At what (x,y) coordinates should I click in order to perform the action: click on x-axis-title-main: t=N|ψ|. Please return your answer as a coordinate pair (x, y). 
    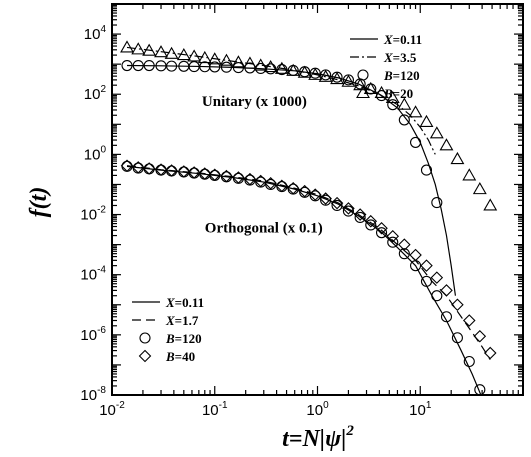
    Looking at the image, I should click on (314, 439).